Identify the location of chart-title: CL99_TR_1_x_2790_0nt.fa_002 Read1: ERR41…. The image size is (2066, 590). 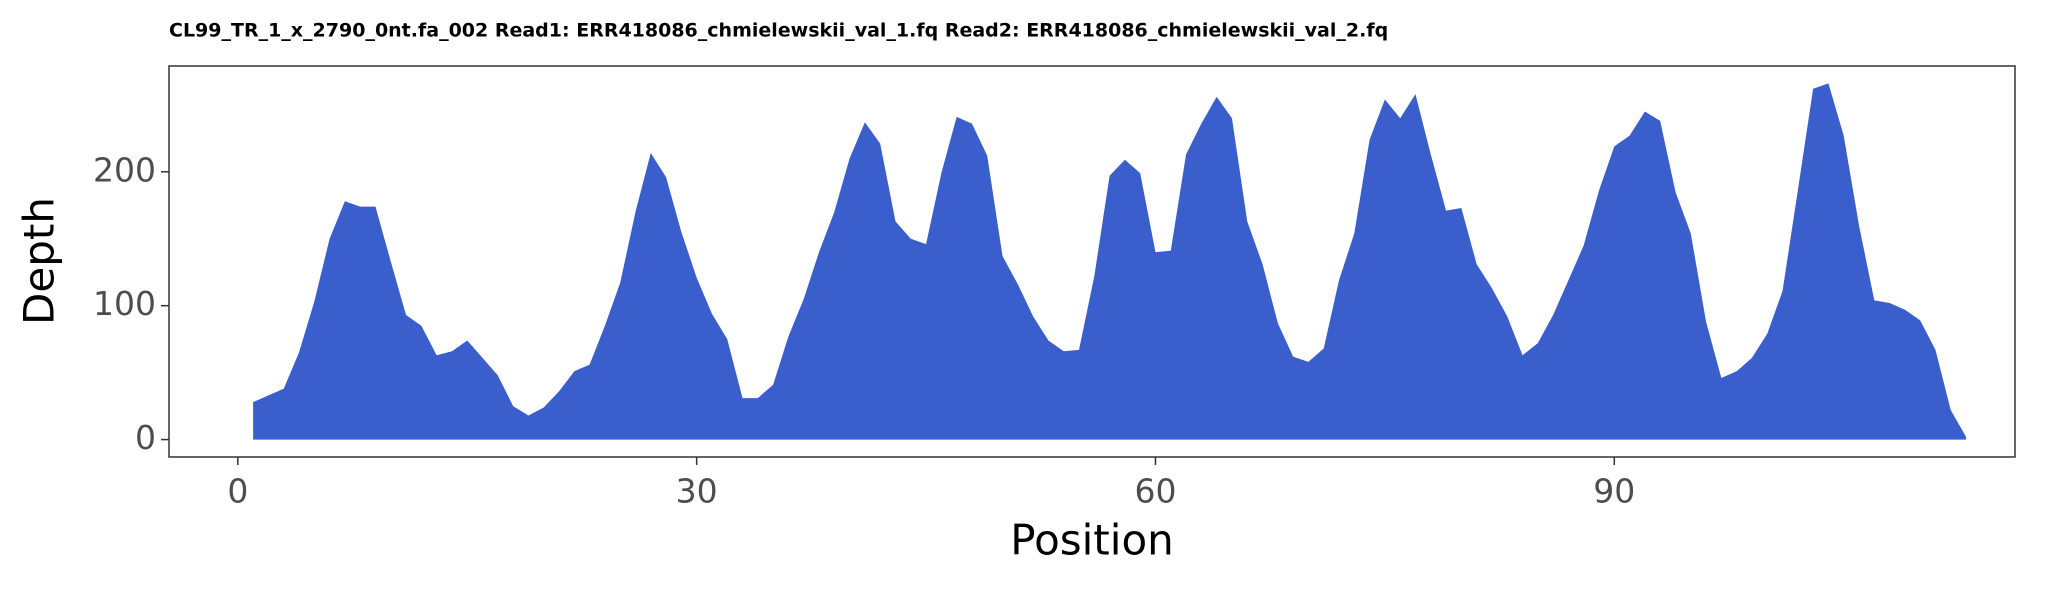
(778, 31).